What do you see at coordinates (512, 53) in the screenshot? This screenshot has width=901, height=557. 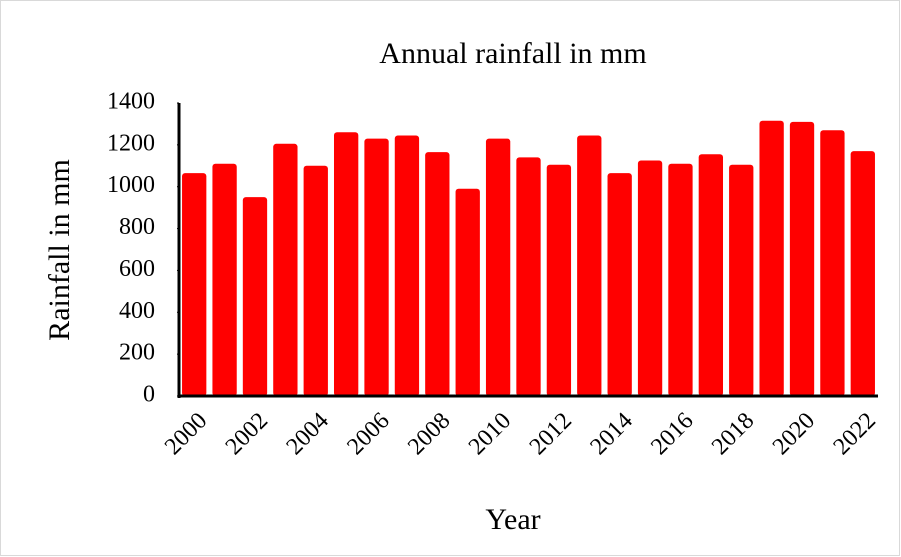 I see `chart-title: Annual rainfall in mm` at bounding box center [512, 53].